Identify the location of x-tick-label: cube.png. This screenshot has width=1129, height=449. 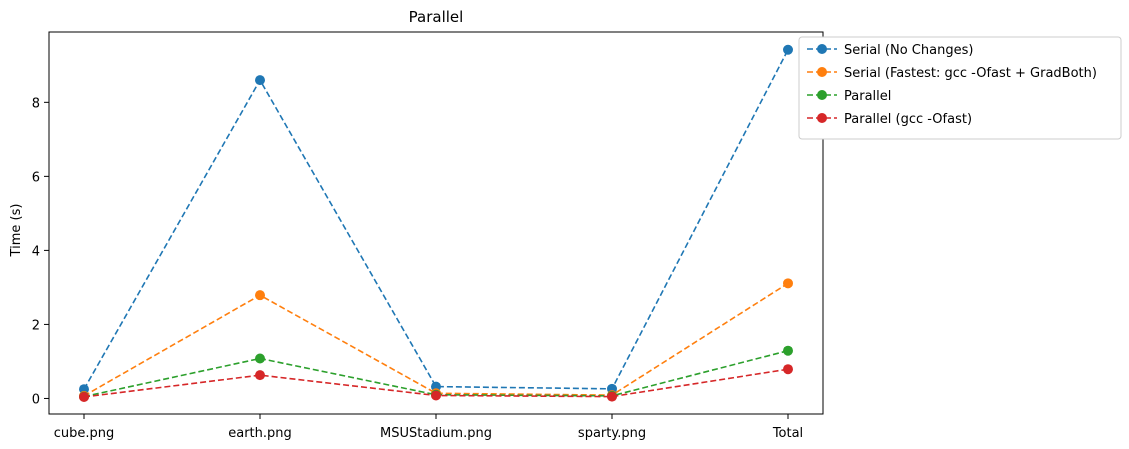
(84, 433).